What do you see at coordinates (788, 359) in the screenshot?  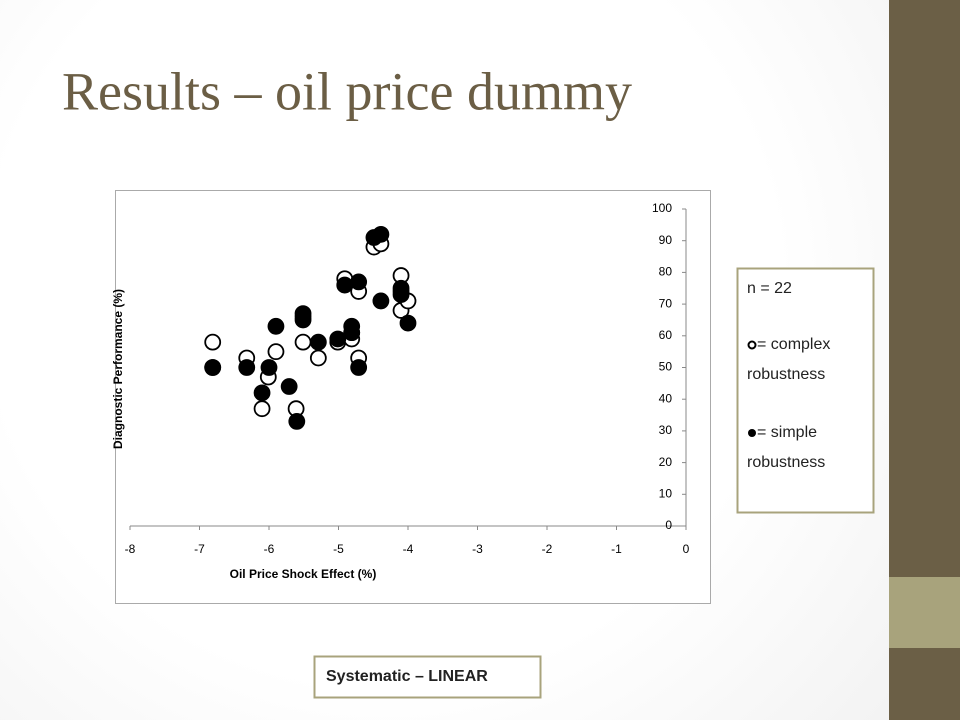 I see `legend-label: = complex robustness` at bounding box center [788, 359].